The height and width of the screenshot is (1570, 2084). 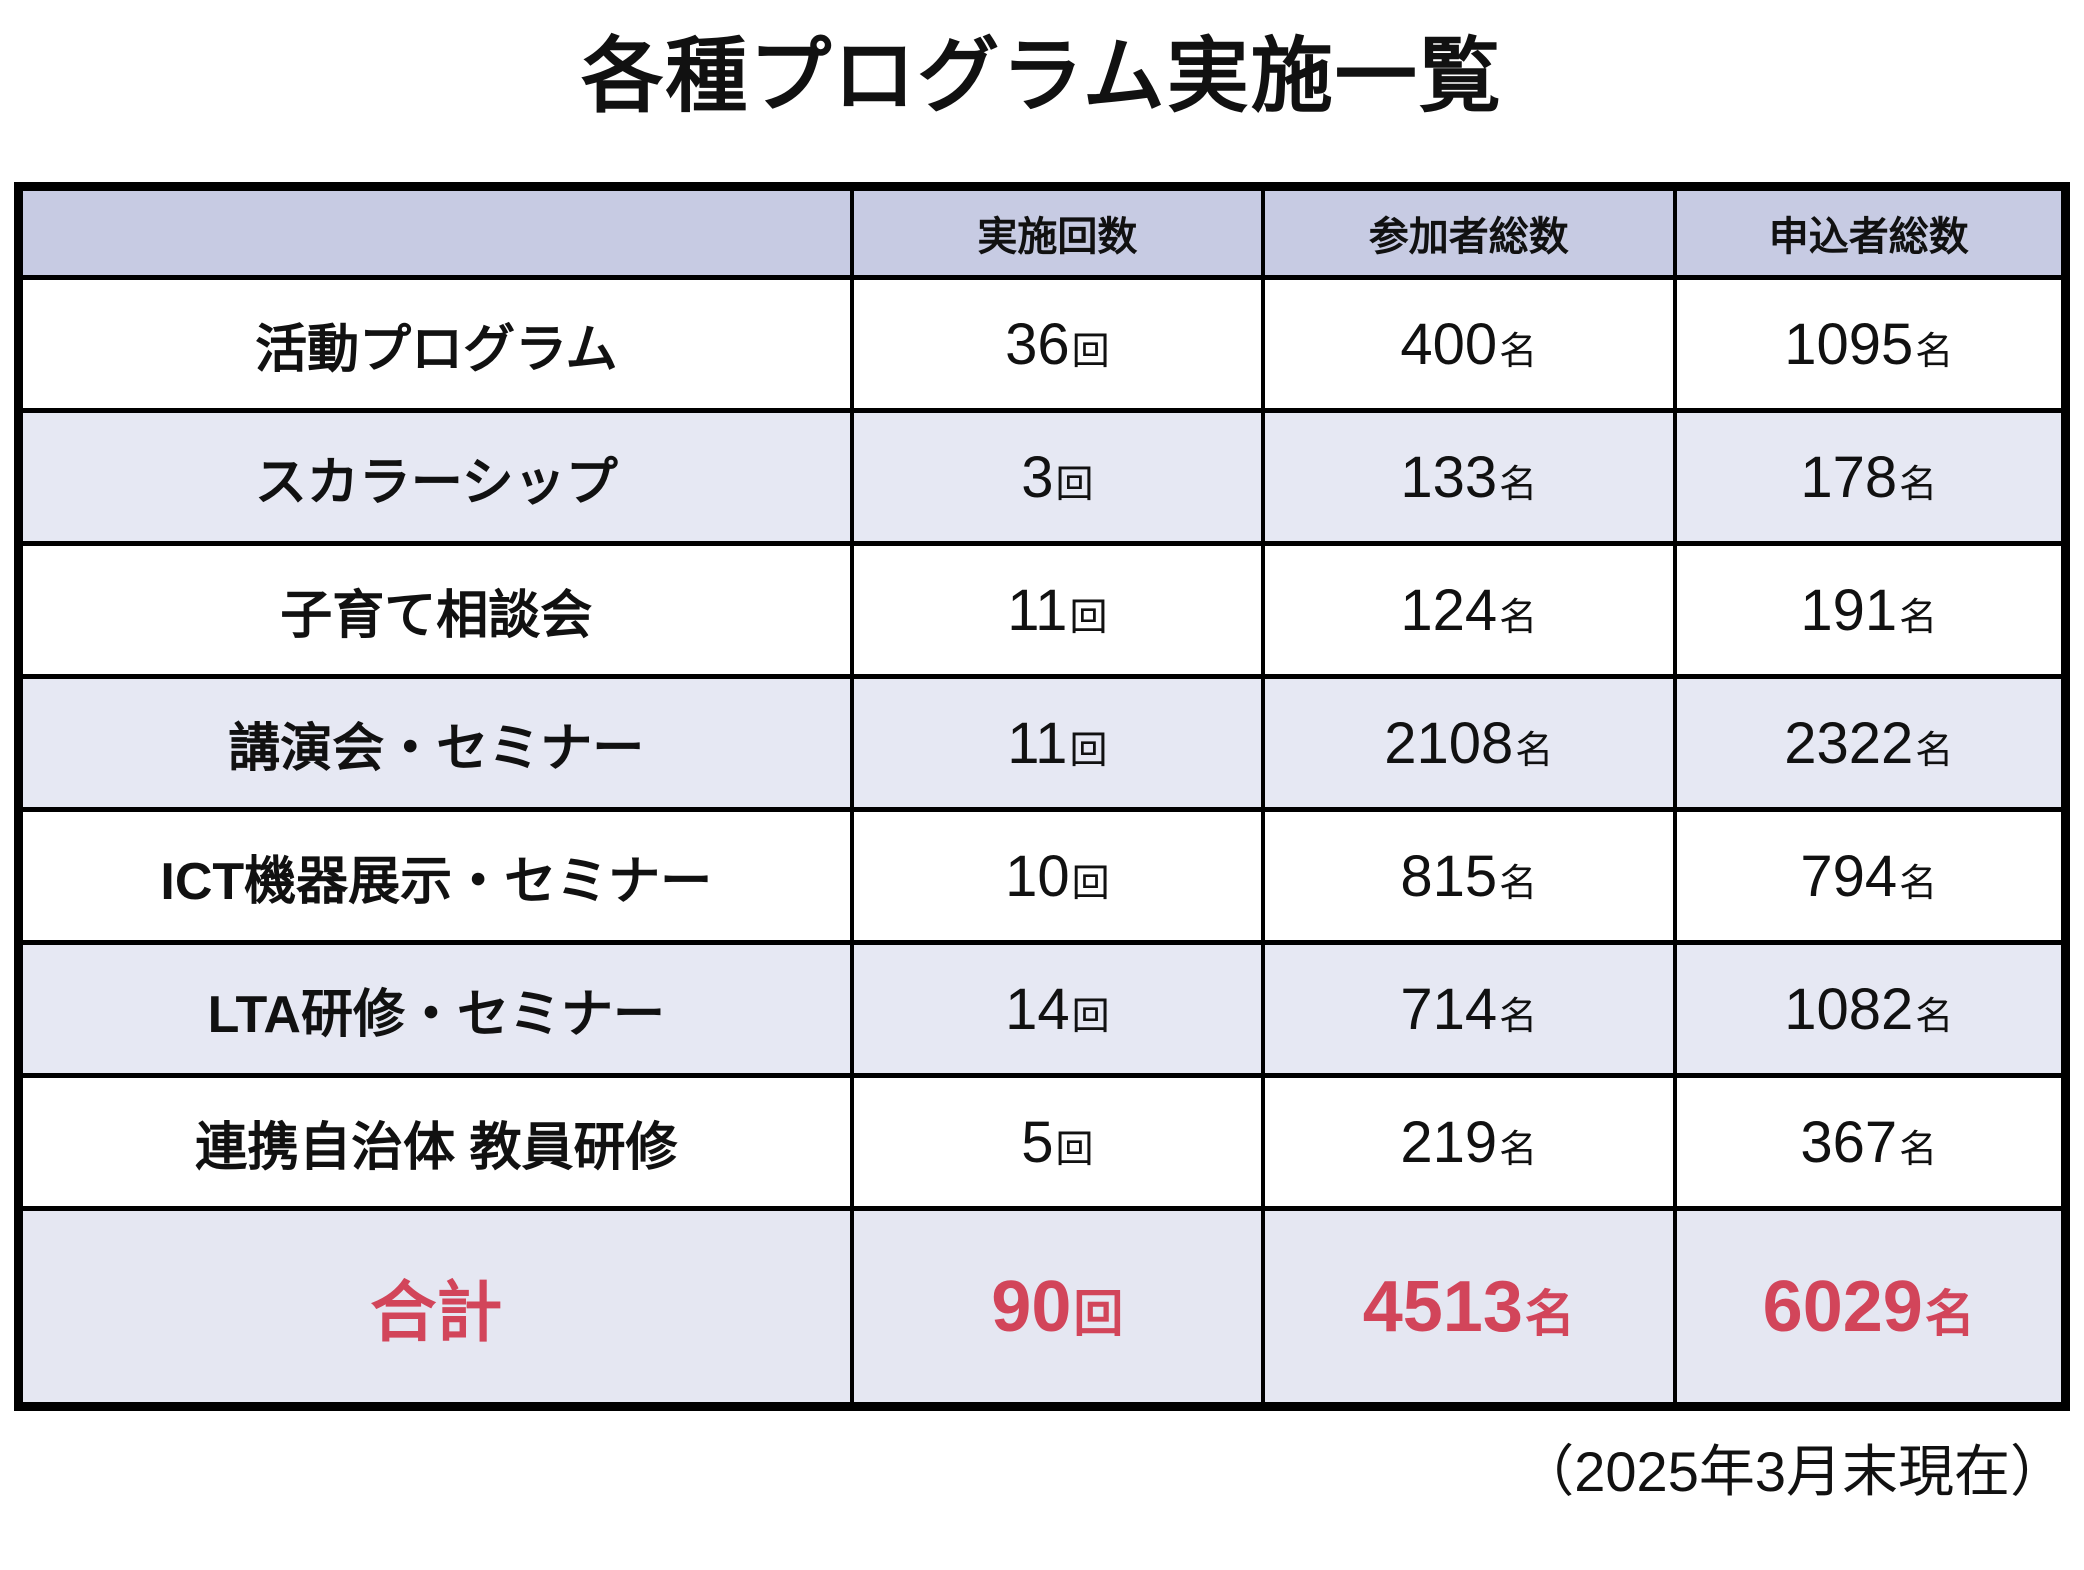 What do you see at coordinates (1870, 232) in the screenshot?
I see `column-header-applicants: 申込者総数` at bounding box center [1870, 232].